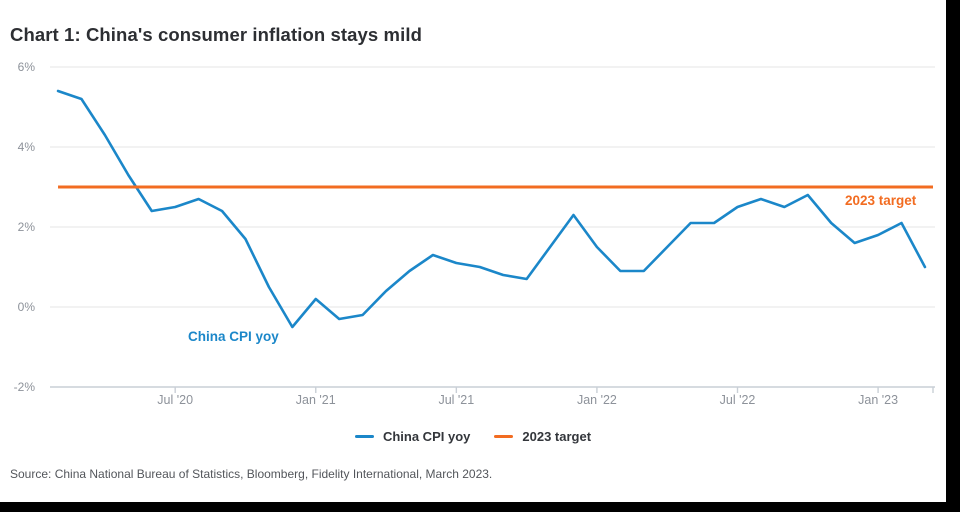 The width and height of the screenshot is (960, 512). What do you see at coordinates (596, 400) in the screenshot?
I see `x-tick-label: Jan '22` at bounding box center [596, 400].